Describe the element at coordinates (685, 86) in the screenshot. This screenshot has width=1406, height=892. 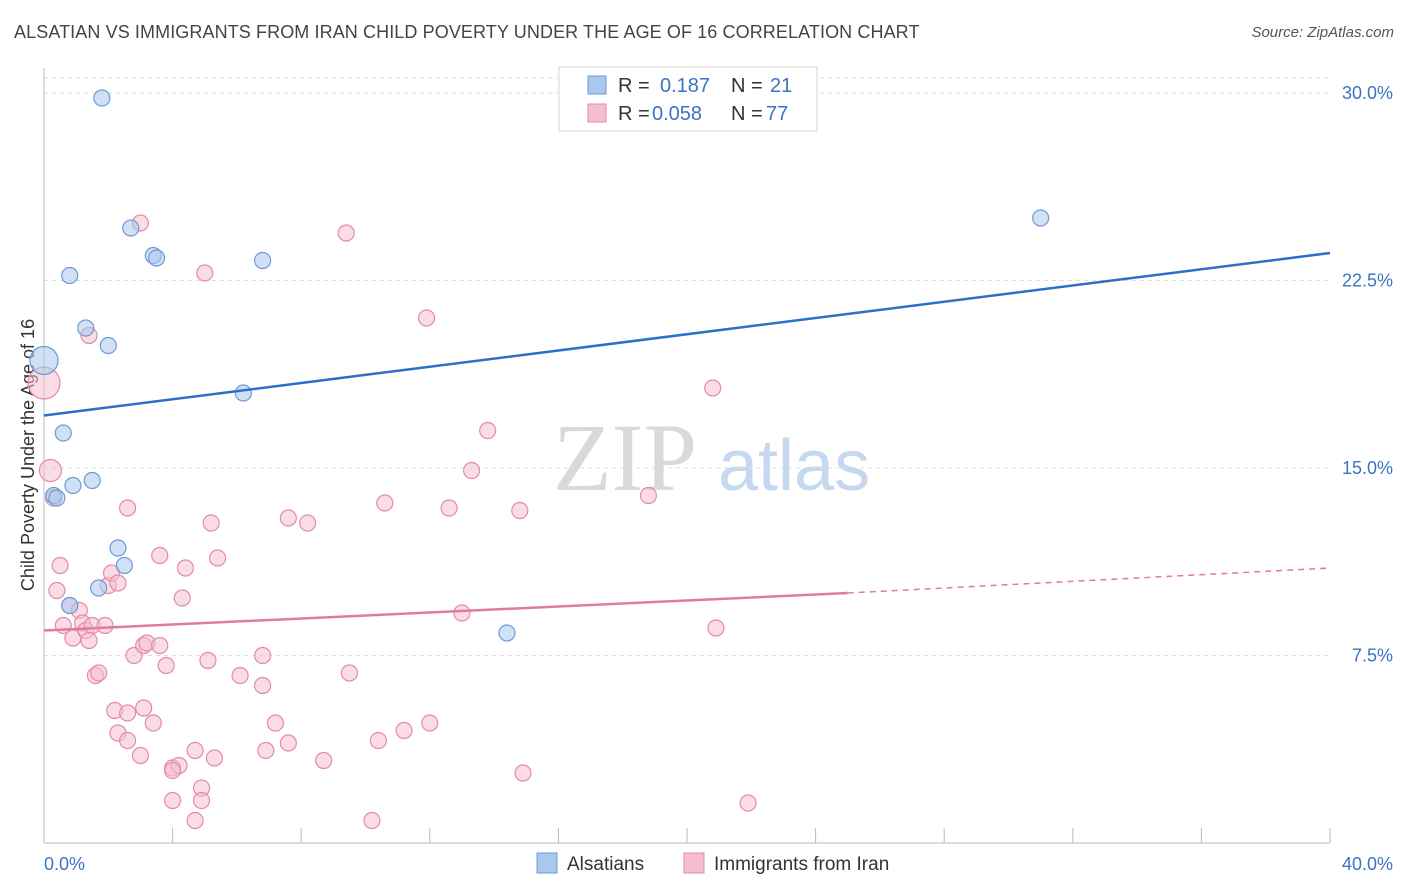
I see `legend-r-value-0: 0.187` at that location.